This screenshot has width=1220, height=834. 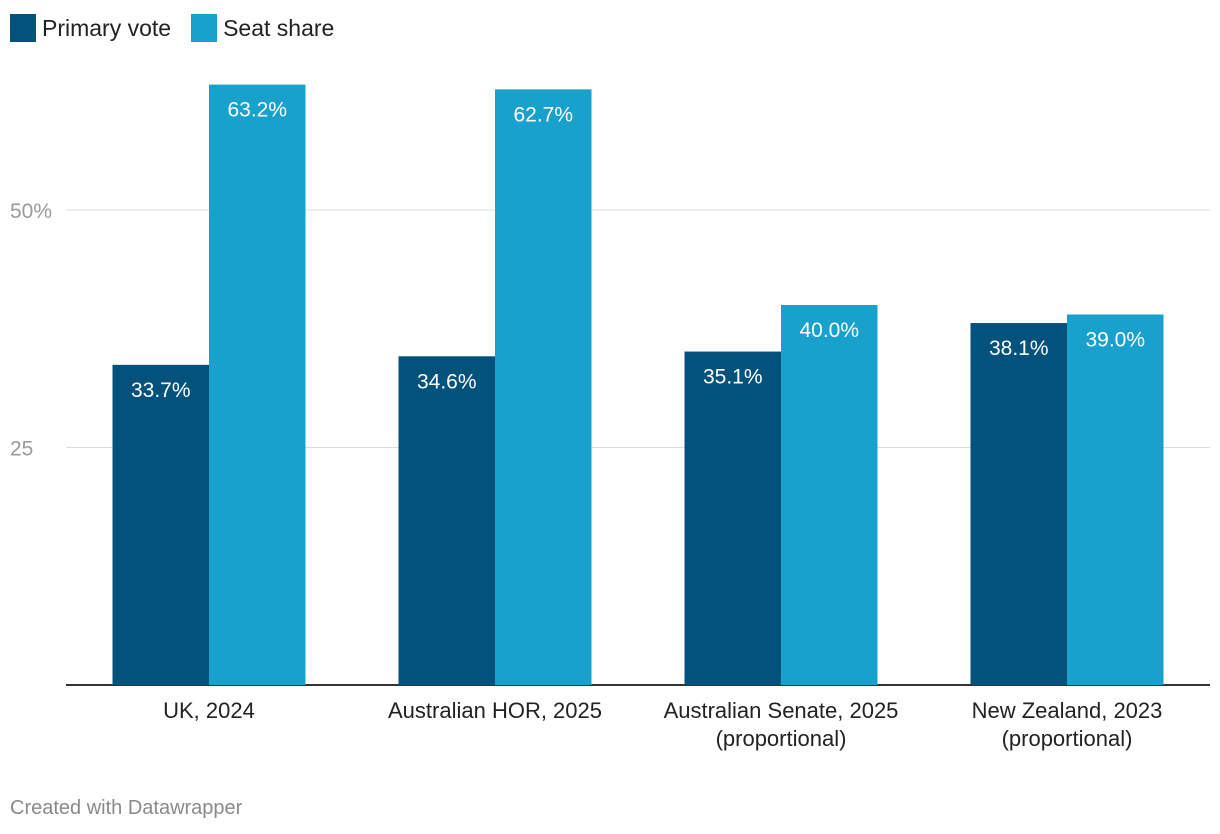 I want to click on legend-label-primary-vote: Primary vote, so click(x=107, y=27).